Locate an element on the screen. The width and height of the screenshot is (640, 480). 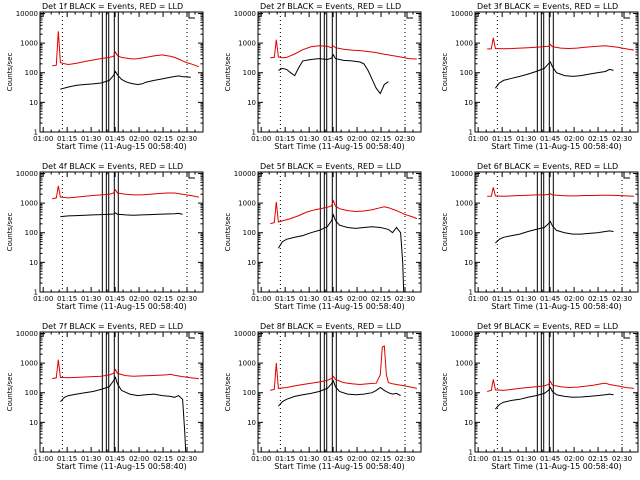
panel-title: Det 9f BLACK = Events, RED = LLD is located at coordinates (547, 326).